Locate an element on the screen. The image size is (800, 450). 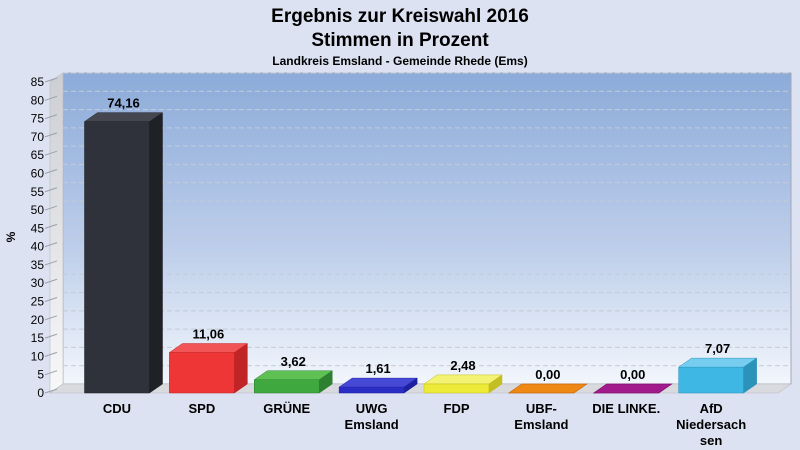
y-tick-label-0: 0 is located at coordinates (40, 393).